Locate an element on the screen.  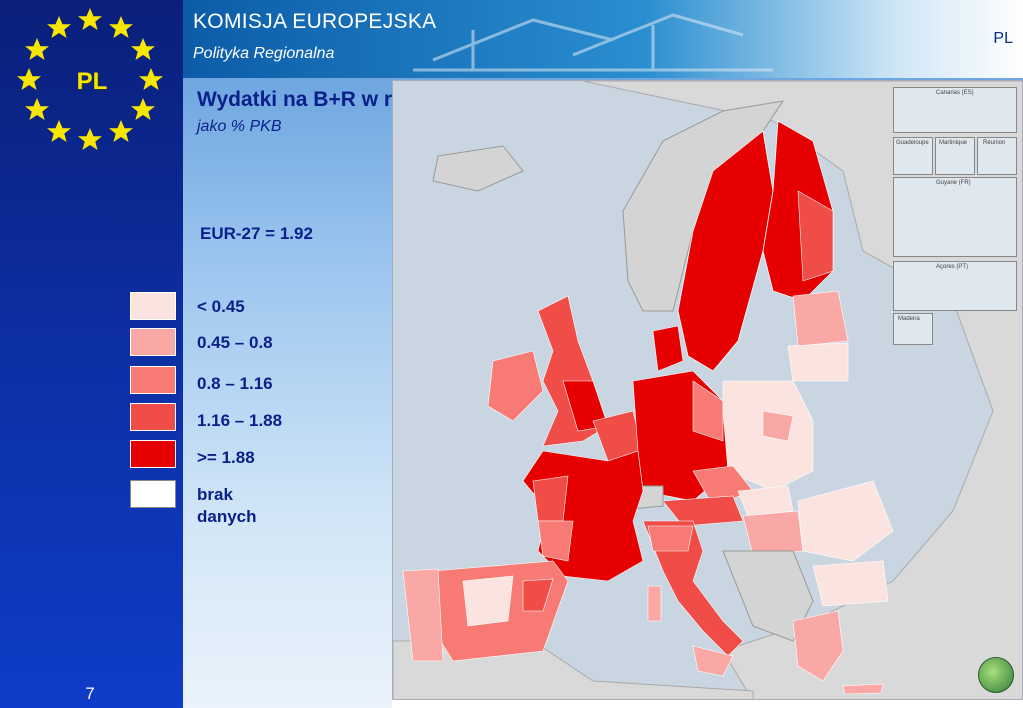
inset-martinique: Martinique is located at coordinates (955, 156).